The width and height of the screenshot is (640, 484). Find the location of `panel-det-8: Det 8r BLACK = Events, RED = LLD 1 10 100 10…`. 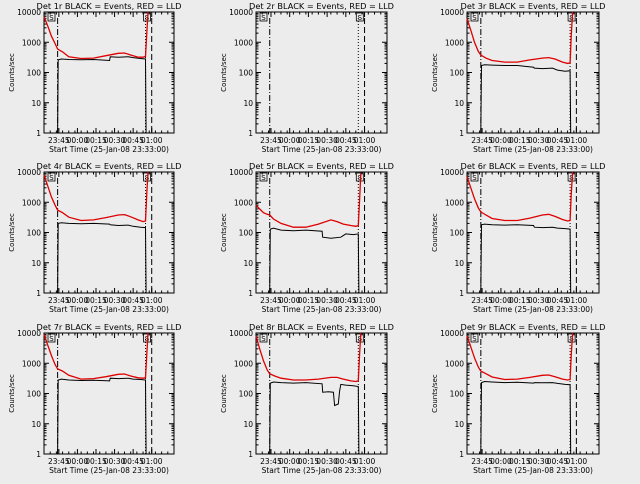

panel-det-8: Det 8r BLACK = Events, RED = LLD 1 10 100 10… is located at coordinates (307, 398).